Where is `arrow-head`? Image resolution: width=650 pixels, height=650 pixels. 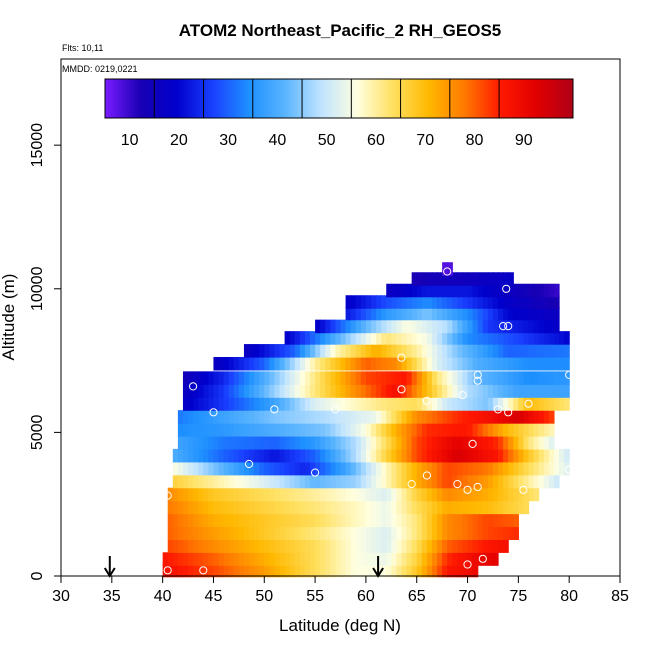
arrow-head is located at coordinates (109, 572).